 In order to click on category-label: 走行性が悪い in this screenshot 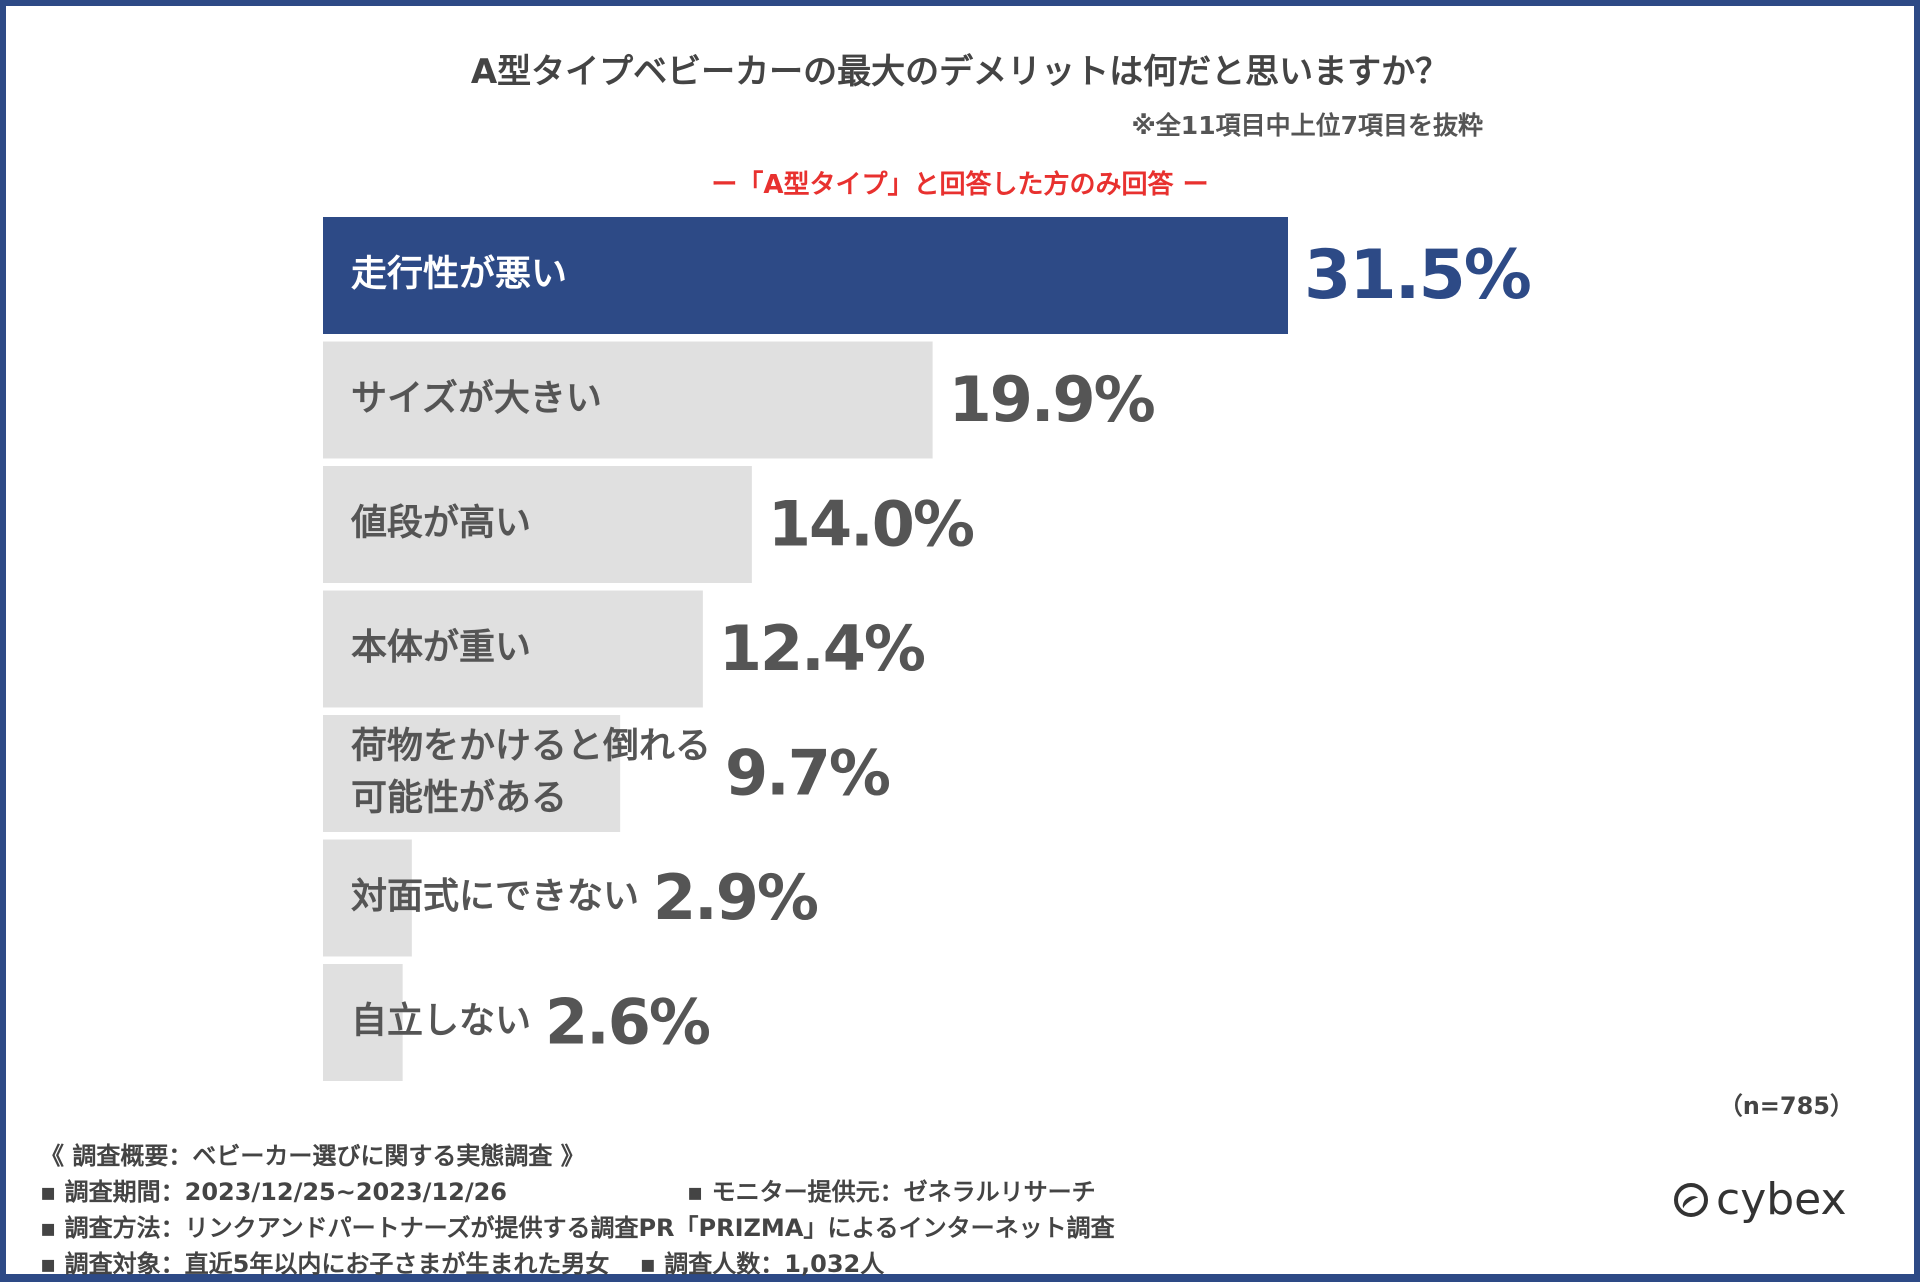, I will do `click(459, 274)`.